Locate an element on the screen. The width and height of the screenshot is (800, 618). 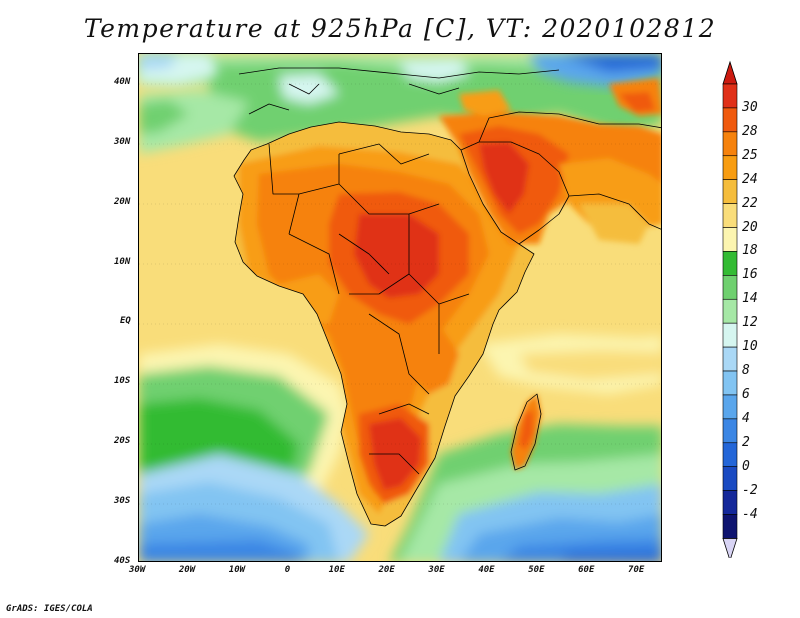
lon-tick-label: 30E is located at coordinates (436, 570).